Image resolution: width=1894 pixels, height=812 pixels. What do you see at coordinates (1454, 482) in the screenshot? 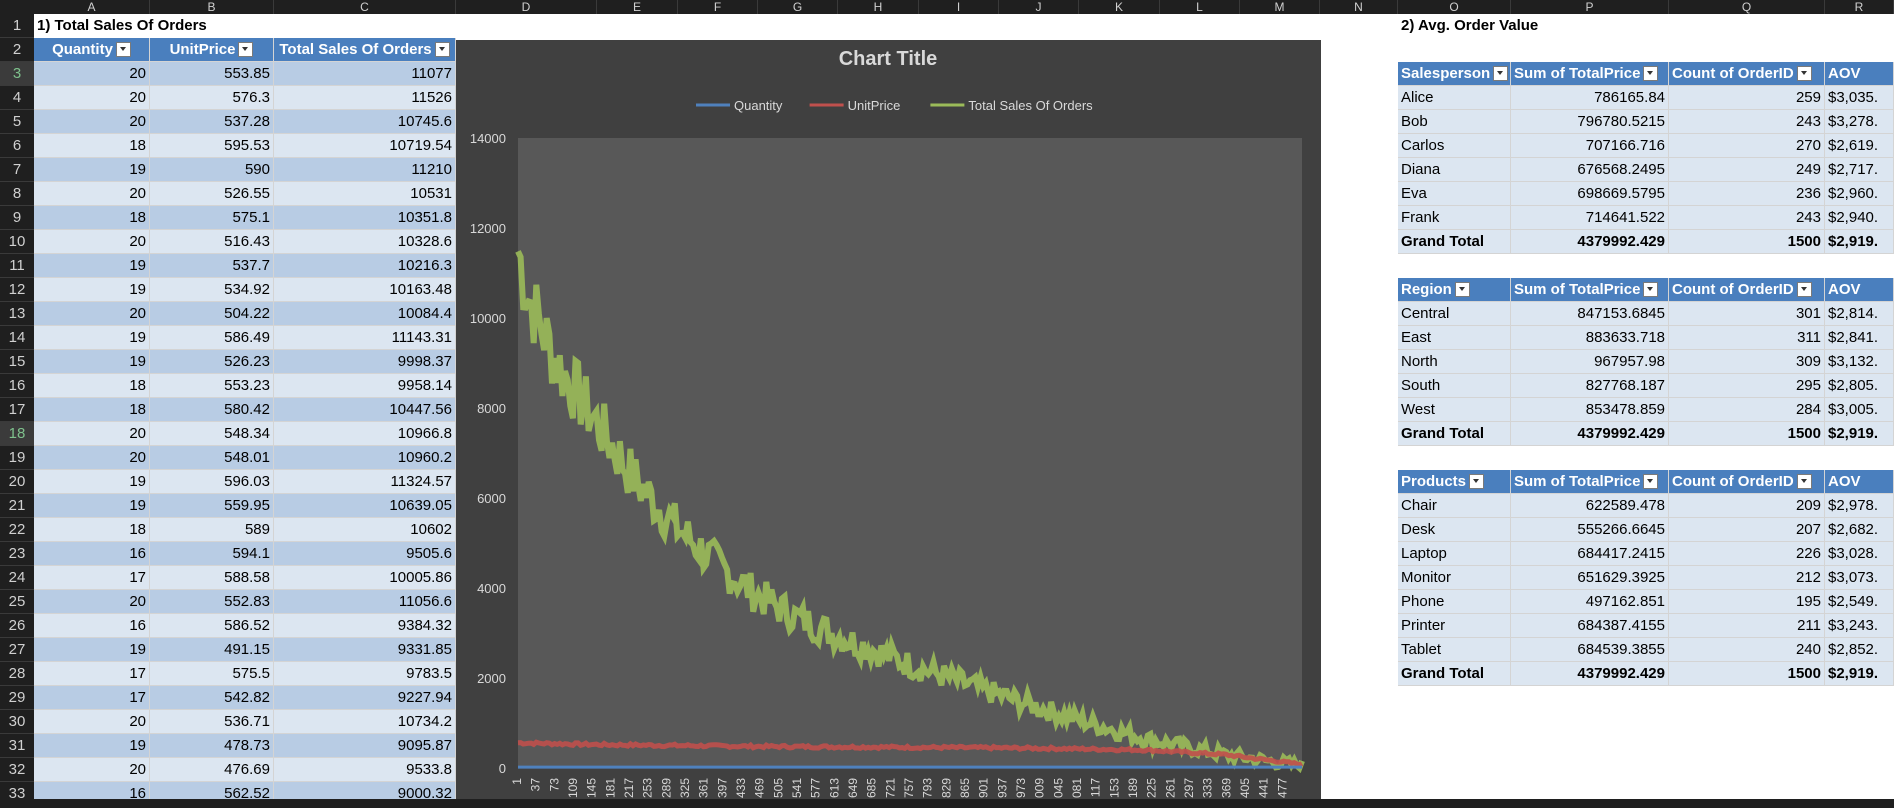
I see `pivot-header-cell: Products` at bounding box center [1454, 482].